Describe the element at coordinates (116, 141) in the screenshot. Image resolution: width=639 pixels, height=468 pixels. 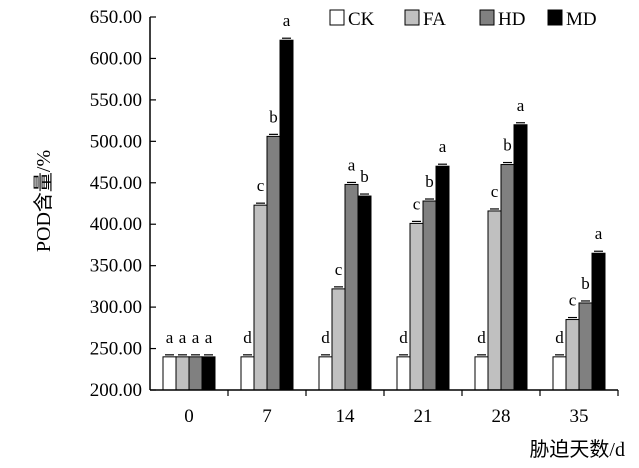
I see `y-tick-label: 500.00` at that location.